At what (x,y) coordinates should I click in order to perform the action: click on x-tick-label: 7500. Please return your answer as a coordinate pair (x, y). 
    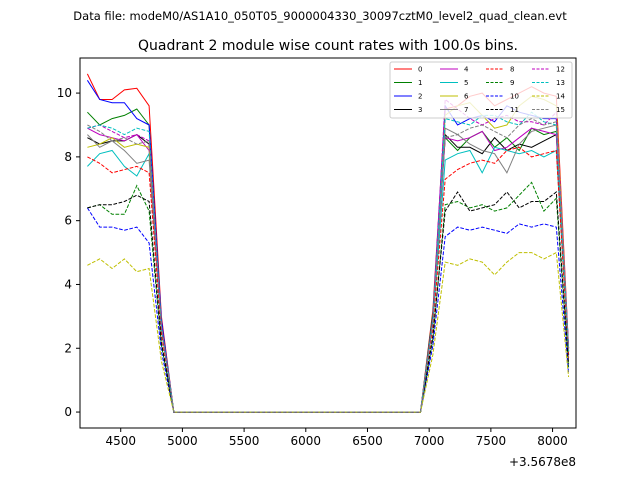
    Looking at the image, I should click on (491, 441).